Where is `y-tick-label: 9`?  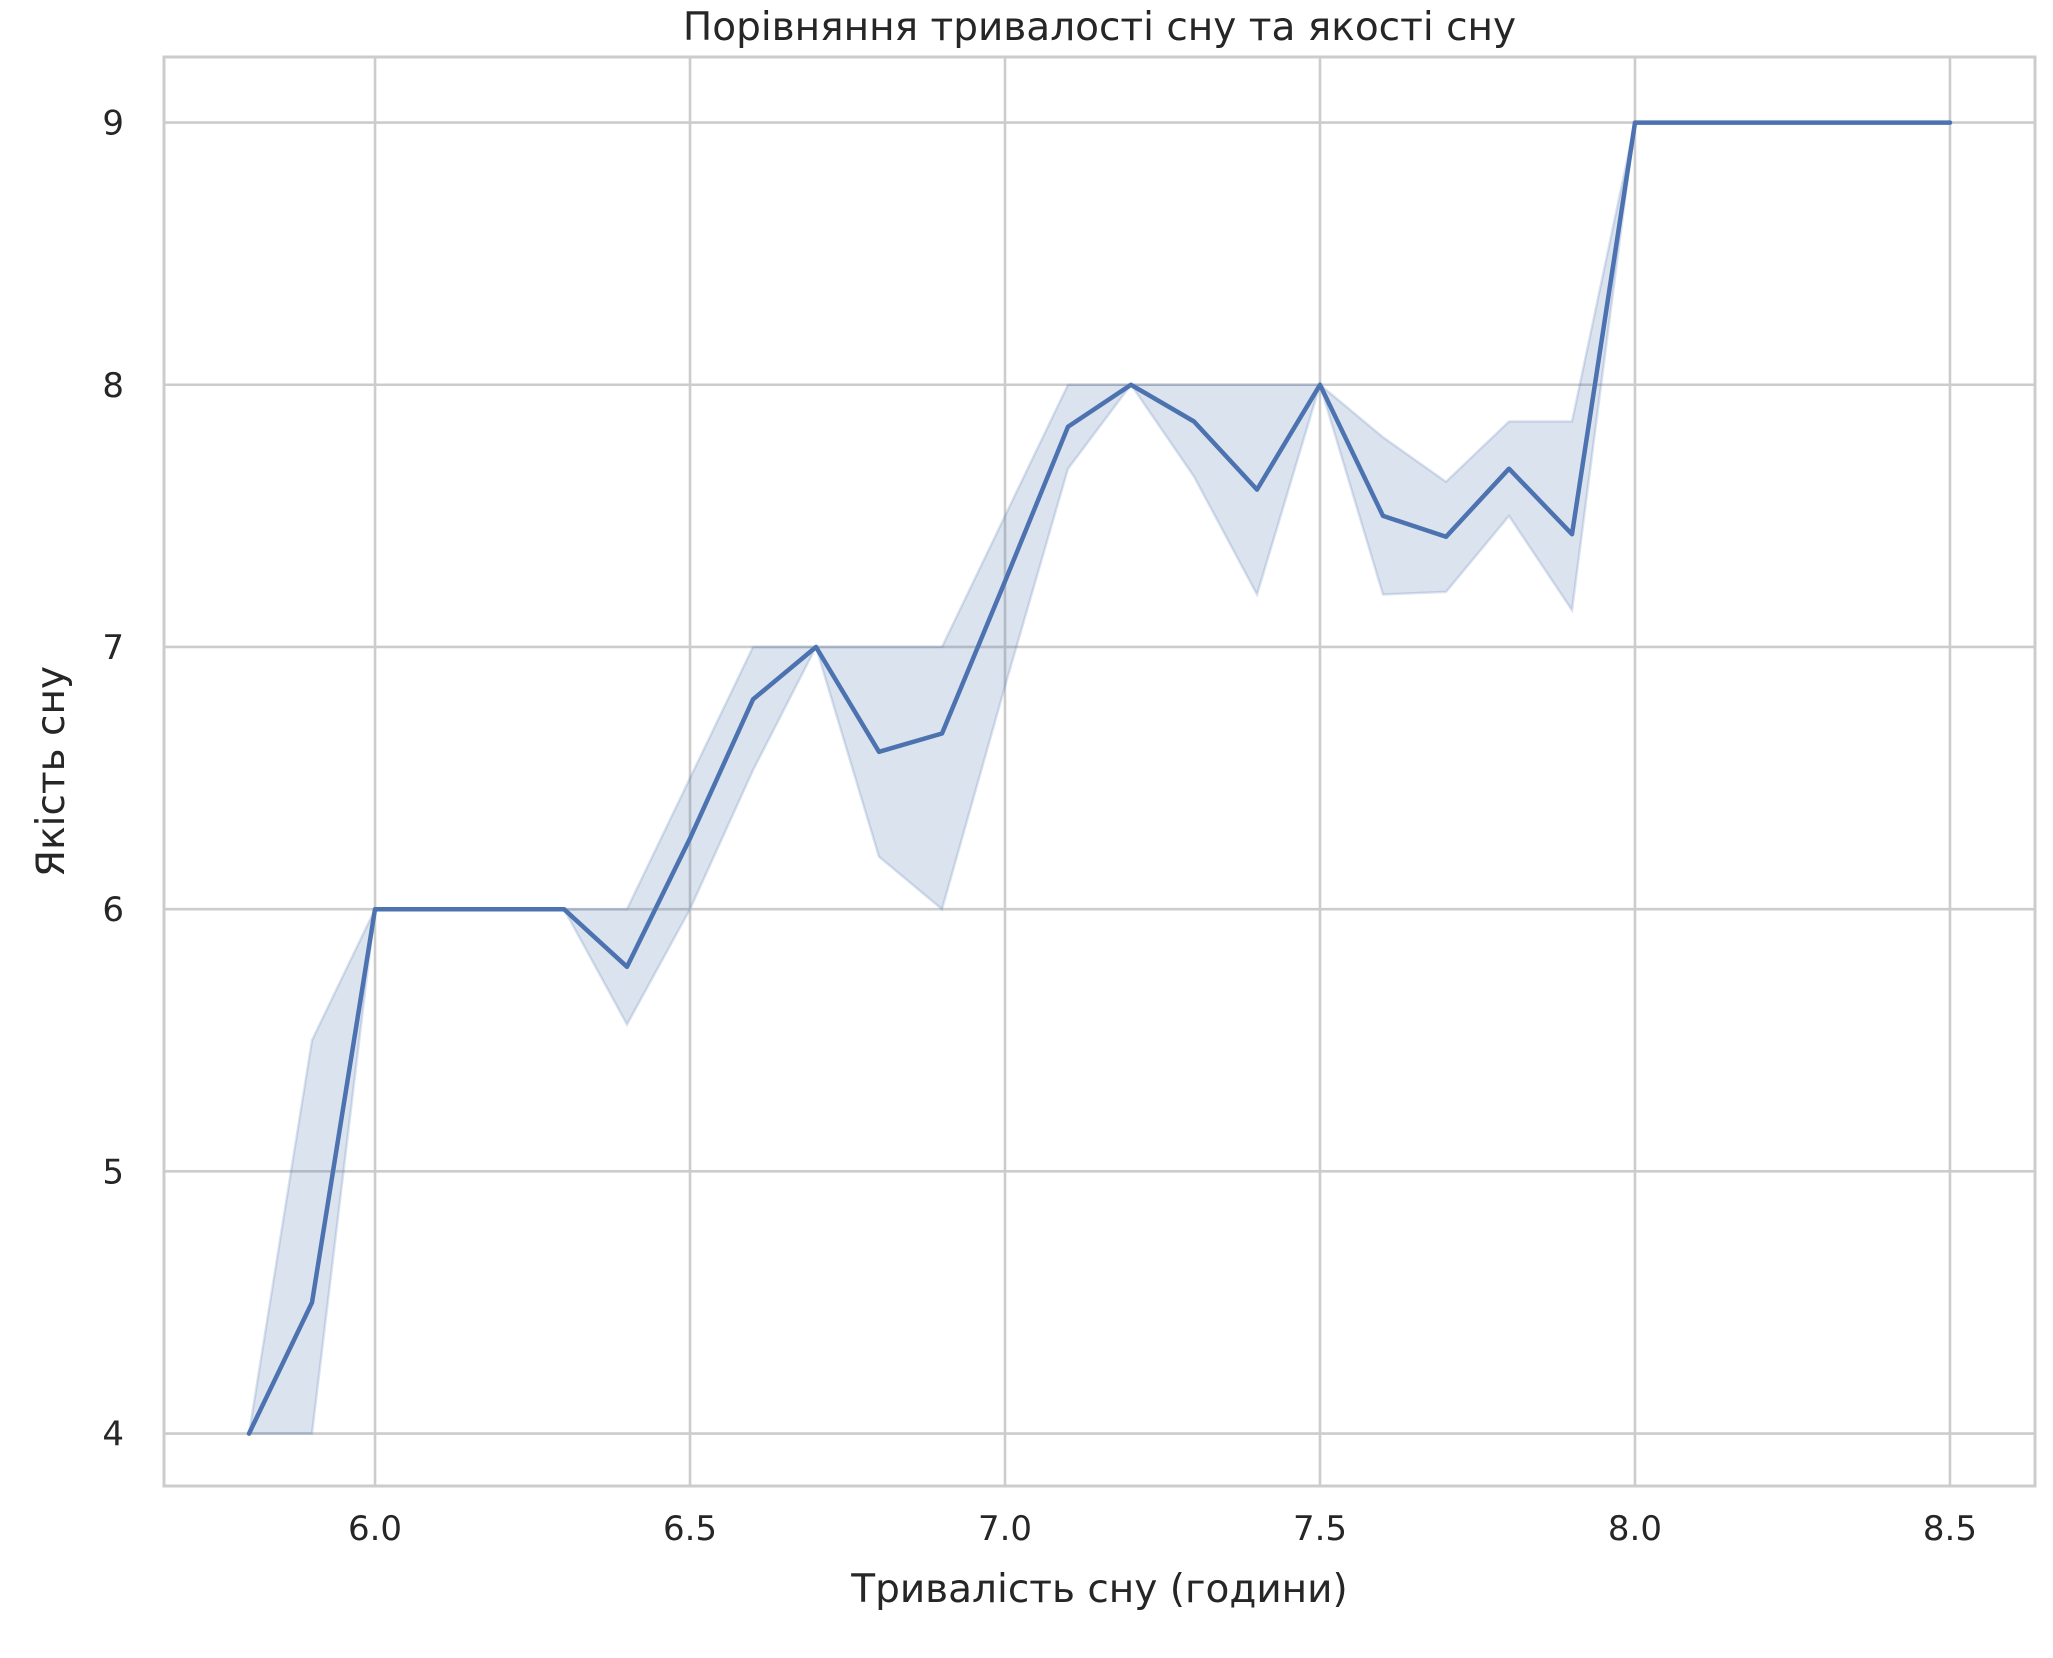
y-tick-label: 9 is located at coordinates (113, 124).